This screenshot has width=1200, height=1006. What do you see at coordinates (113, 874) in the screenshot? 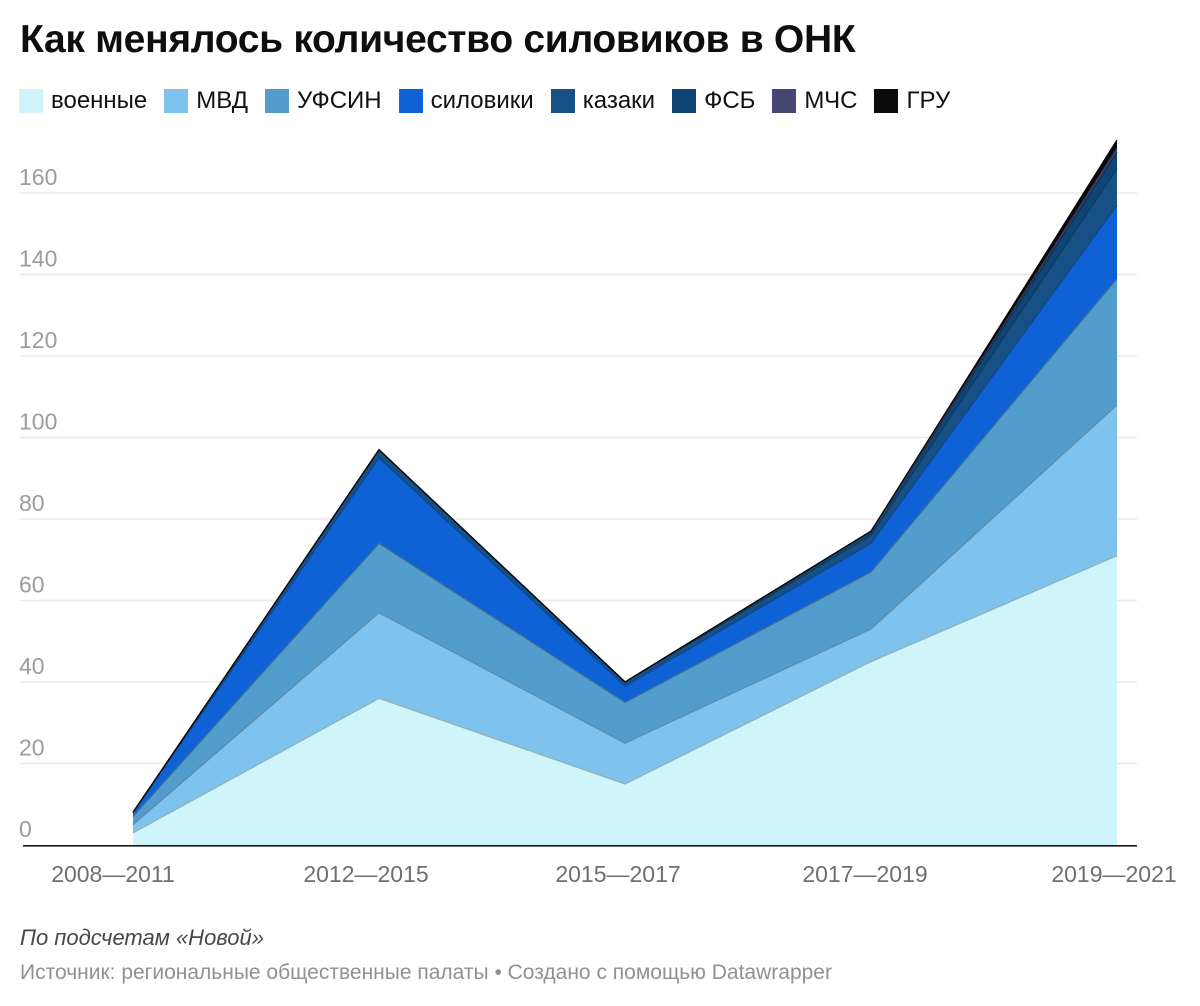
I see `x-axis-tick-label: 2008—2011` at bounding box center [113, 874].